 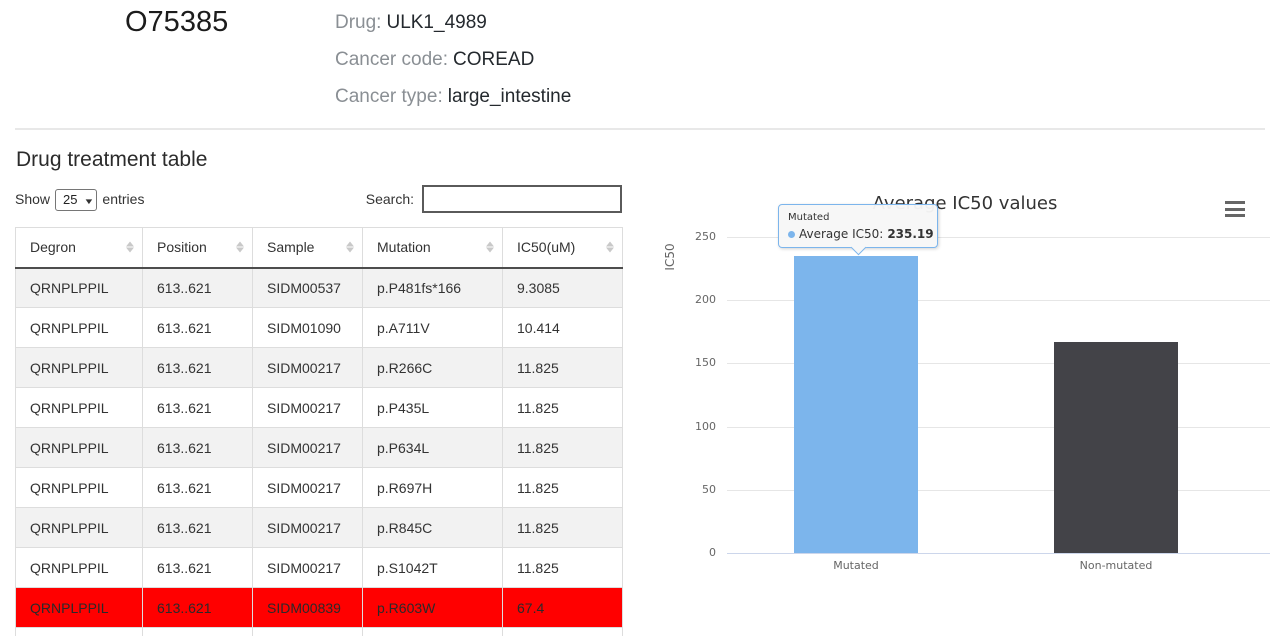 What do you see at coordinates (432, 367) in the screenshot?
I see `table-cell: p.R266C` at bounding box center [432, 367].